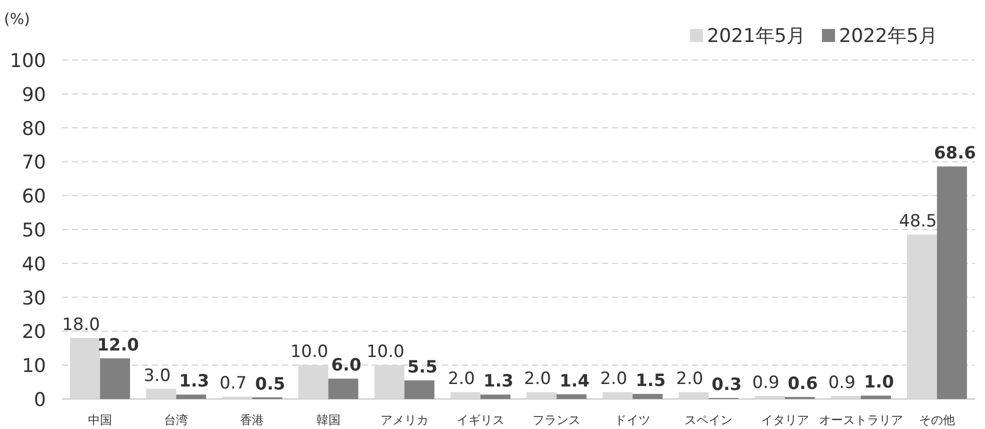  I want to click on y-tick-label: 20, so click(34, 332).